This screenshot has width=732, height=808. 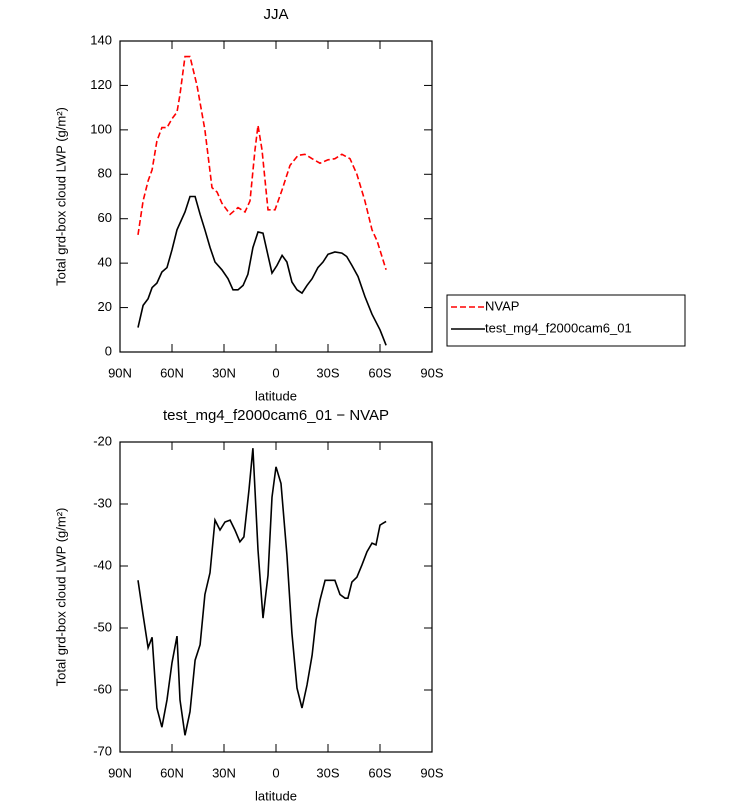 I want to click on y-tick-label: 80, so click(x=105, y=173).